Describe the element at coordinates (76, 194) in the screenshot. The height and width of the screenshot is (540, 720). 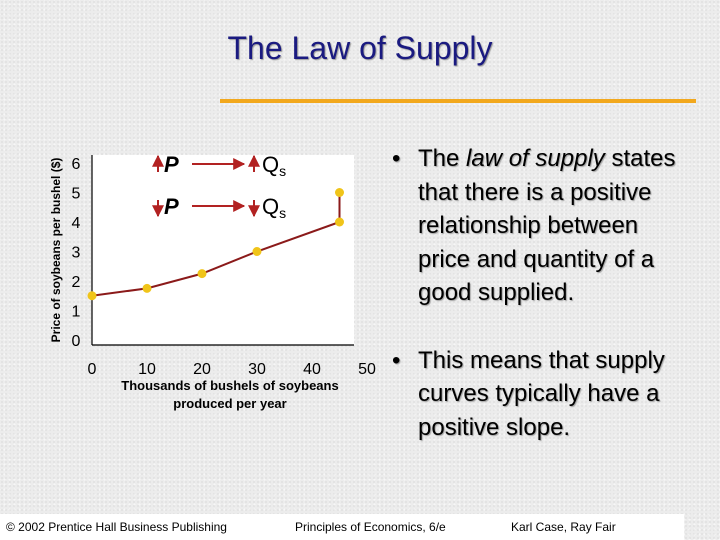
I see `y-tick-label: 5` at that location.